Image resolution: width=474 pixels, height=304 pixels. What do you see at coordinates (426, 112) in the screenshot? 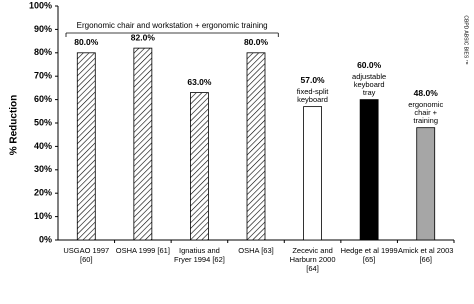
I see `bar-description: ergonomic chair + training` at bounding box center [426, 112].